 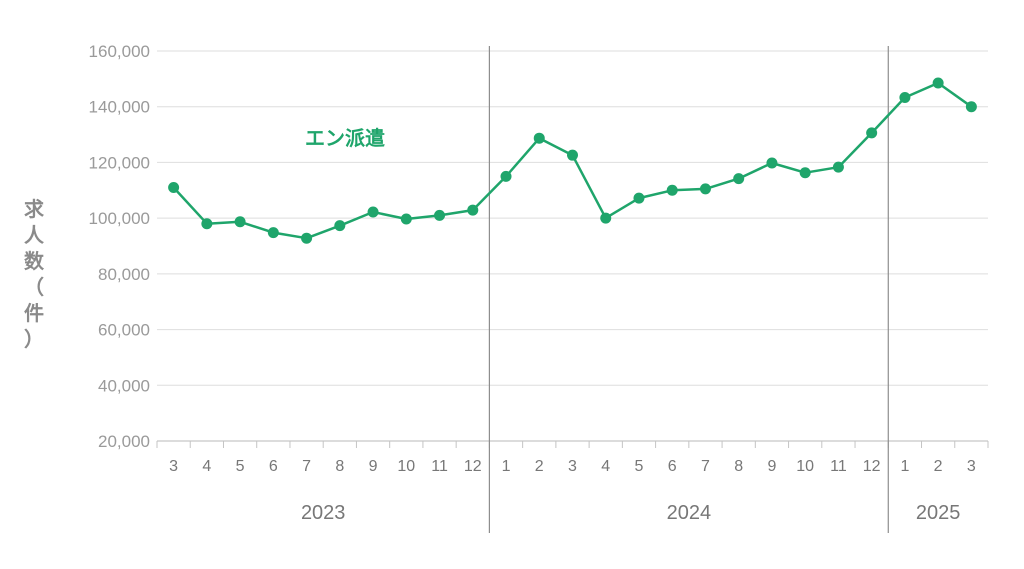 I want to click on x-axis: 3 4 5 6 7 8 9 10 11 12 1 2 3 4 5 6 7 8 9 10 11 12 1 2 3, so click(x=572, y=458).